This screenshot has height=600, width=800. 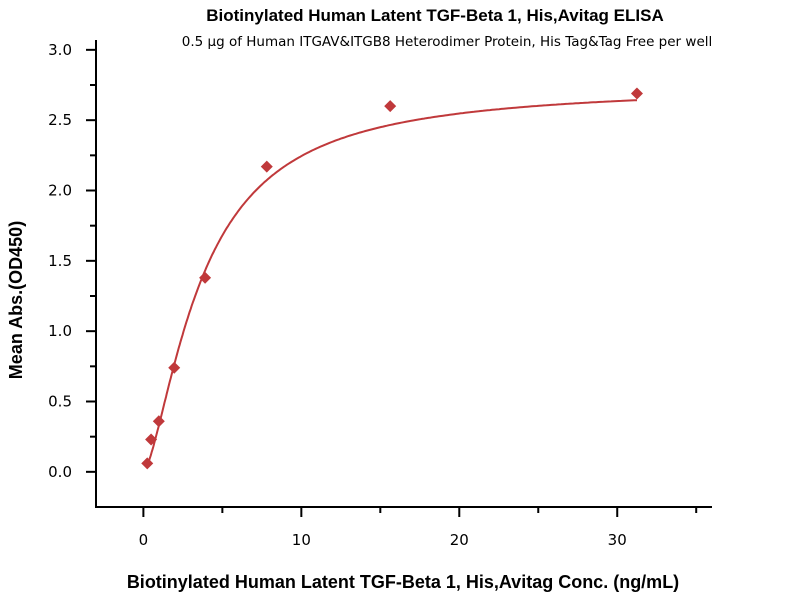 I want to click on y-tick-label: 2.5, so click(x=60, y=120).